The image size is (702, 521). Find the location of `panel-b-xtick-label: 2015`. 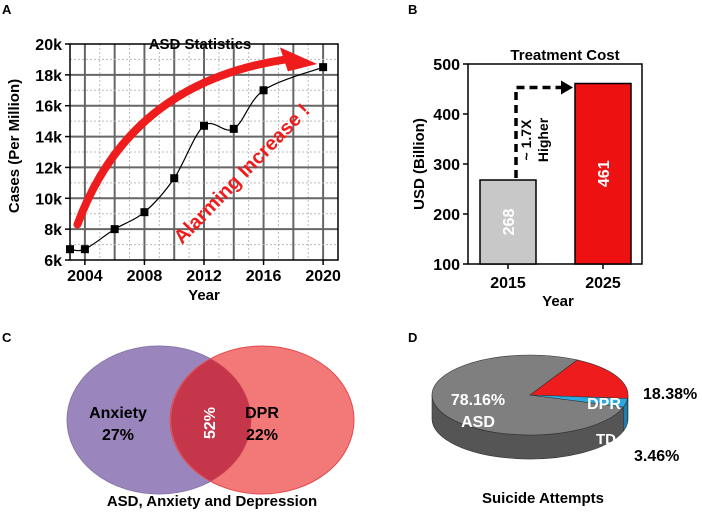

panel-b-xtick-label: 2015 is located at coordinates (508, 283).